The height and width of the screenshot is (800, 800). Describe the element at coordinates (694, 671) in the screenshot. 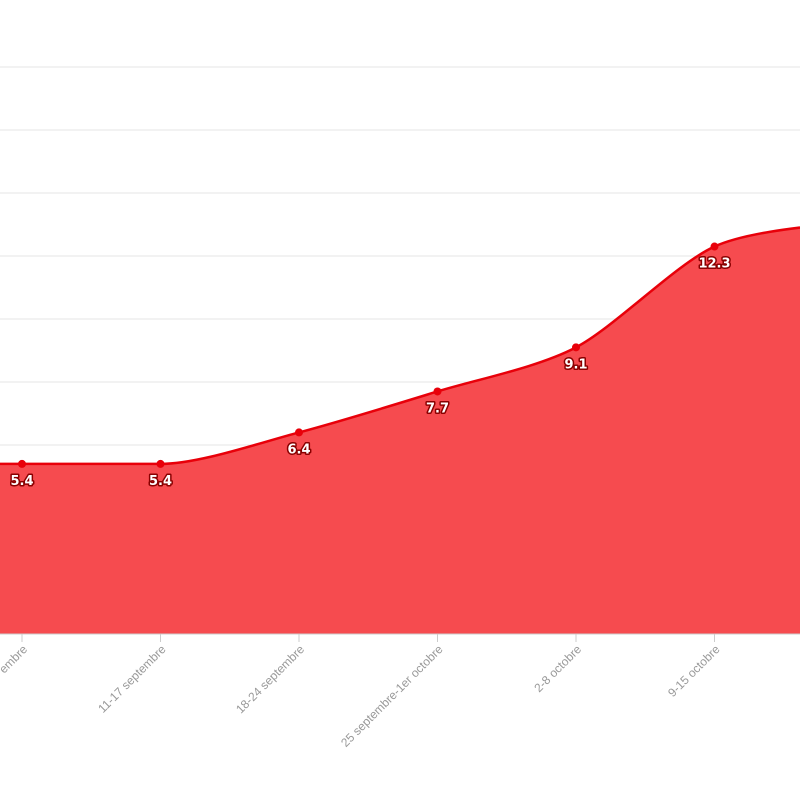

I see `x-tick-label: 9-15 octobre` at that location.